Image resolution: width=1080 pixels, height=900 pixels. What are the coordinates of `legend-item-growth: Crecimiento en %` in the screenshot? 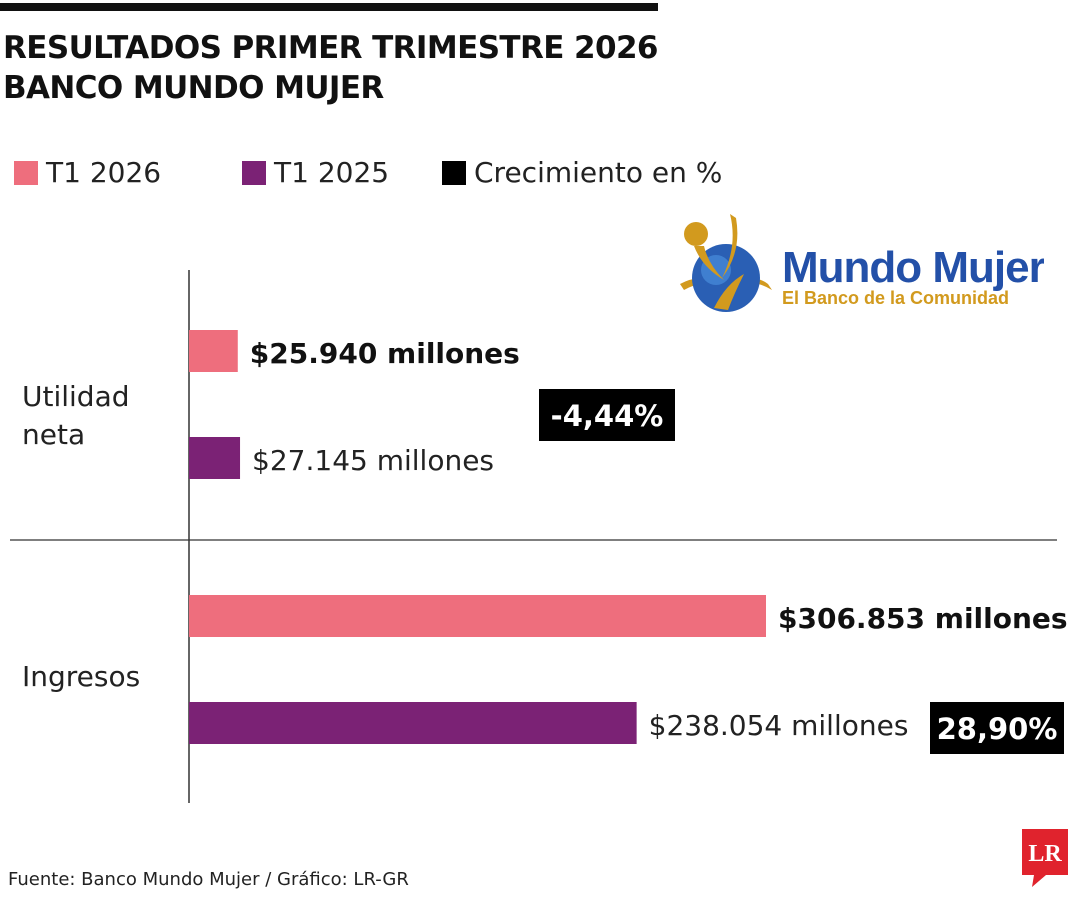 It's located at (582, 172).